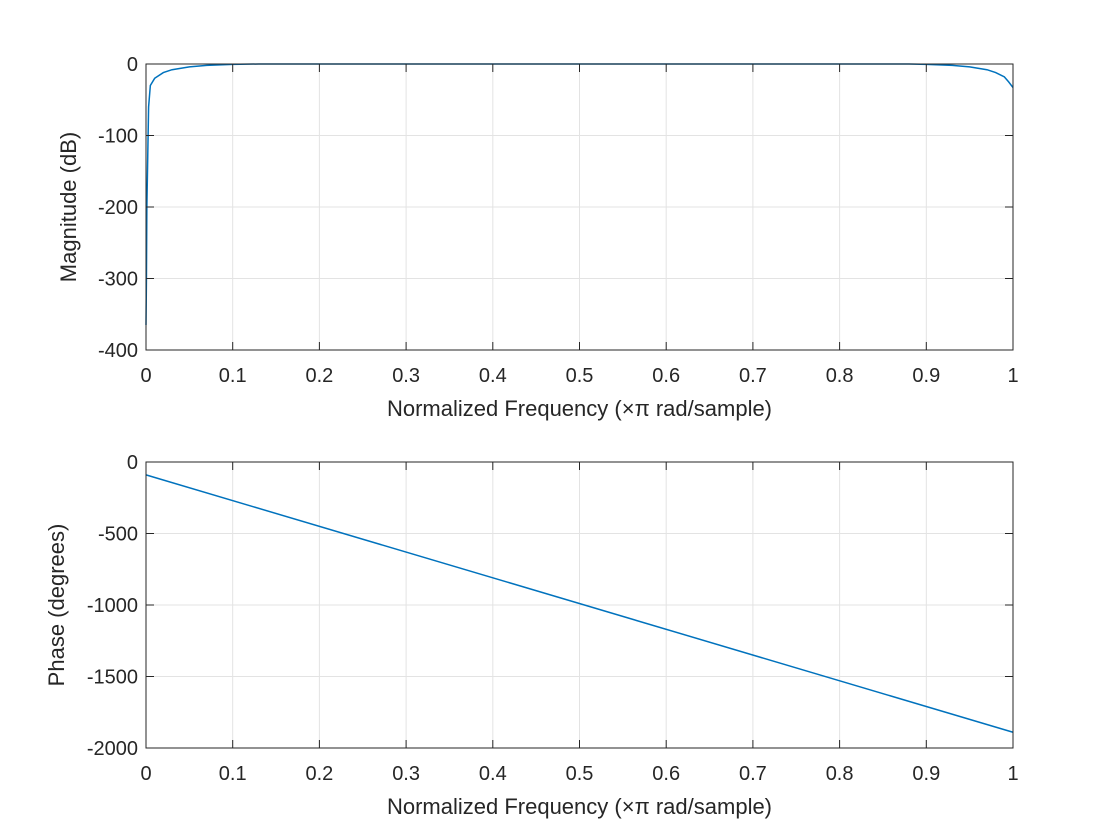 This screenshot has width=1120, height=840. What do you see at coordinates (233, 774) in the screenshot?
I see `phase-x-tick-label: 0.1` at bounding box center [233, 774].